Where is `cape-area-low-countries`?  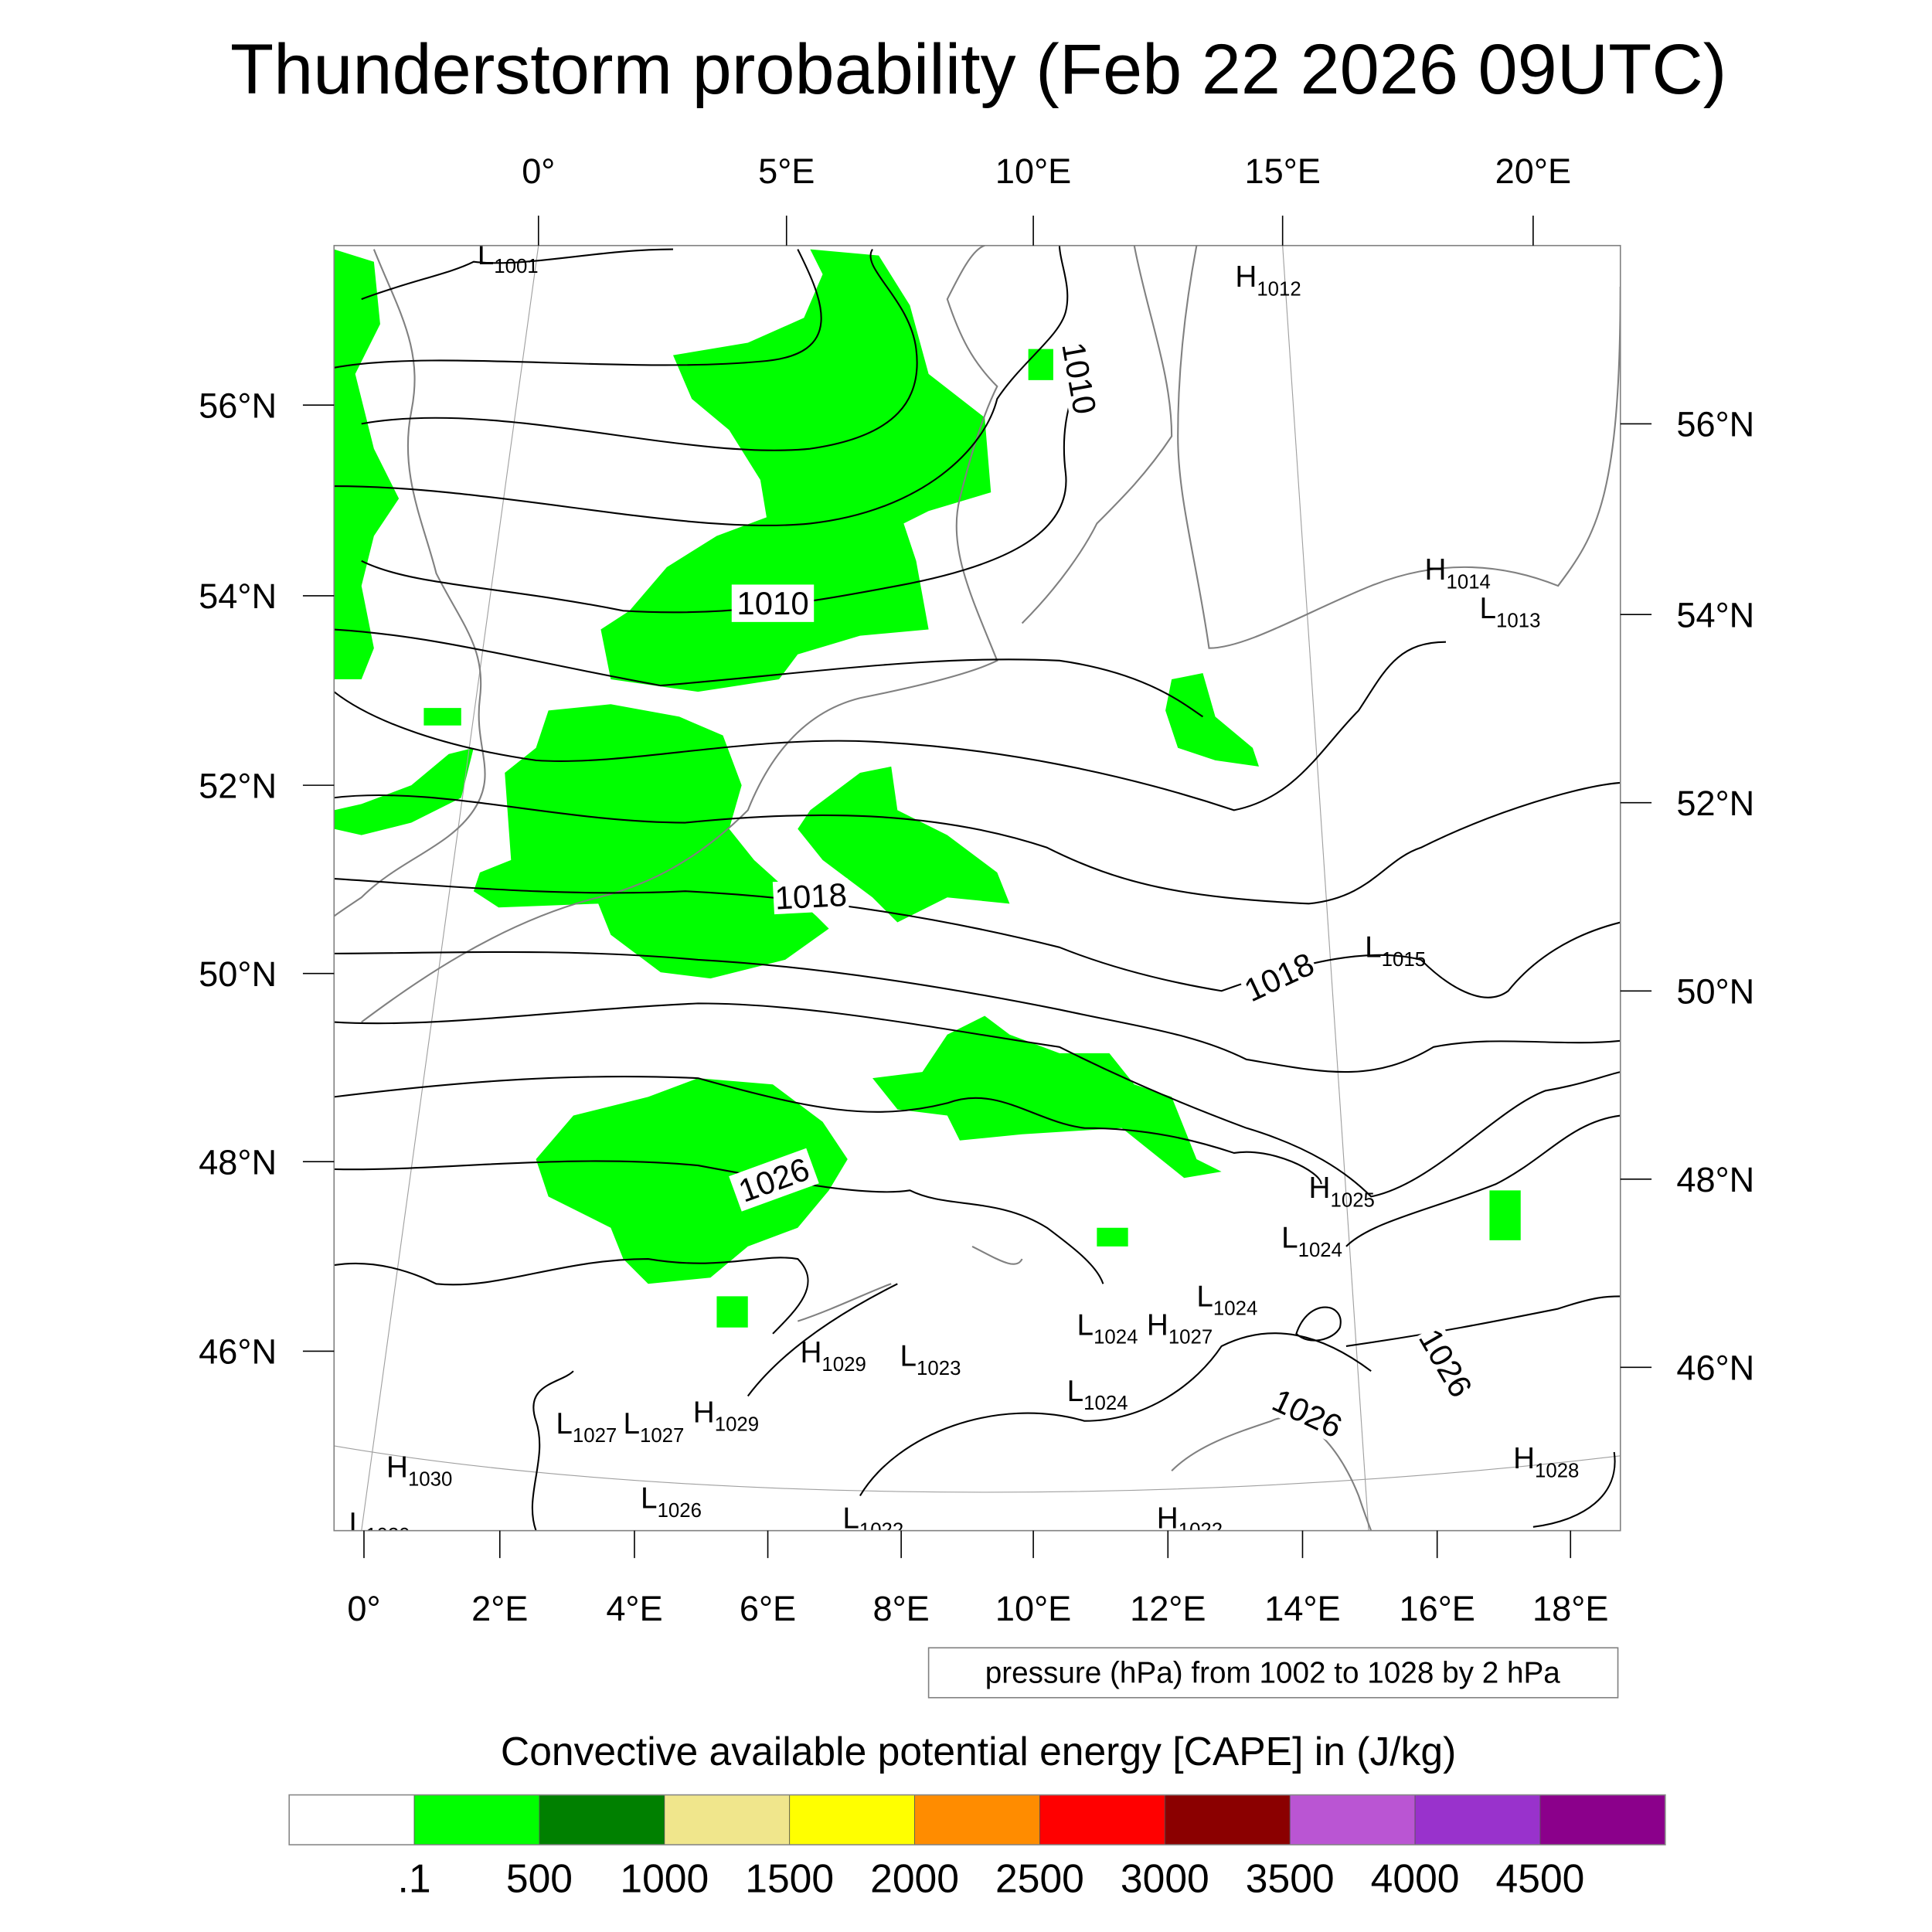
cape-area-low-countries is located at coordinates (651, 842).